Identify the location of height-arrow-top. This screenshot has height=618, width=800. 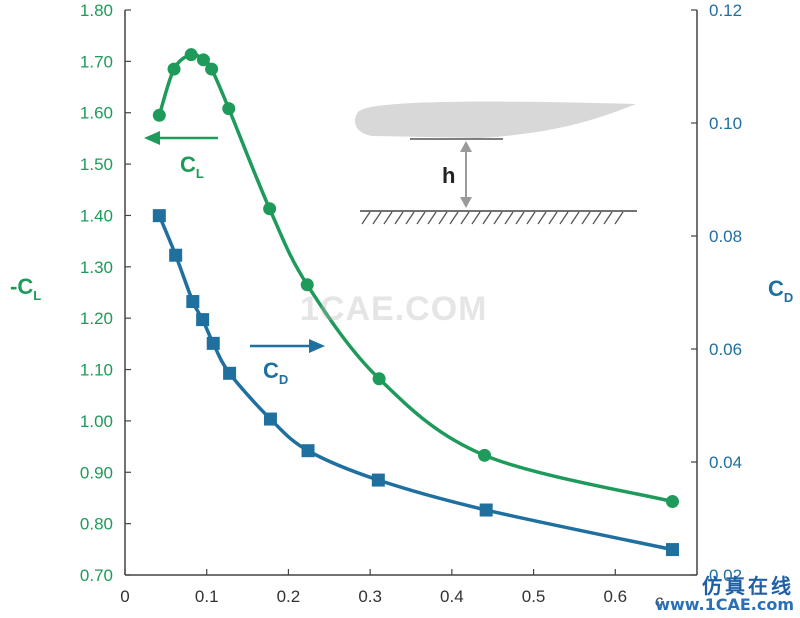
(466, 146).